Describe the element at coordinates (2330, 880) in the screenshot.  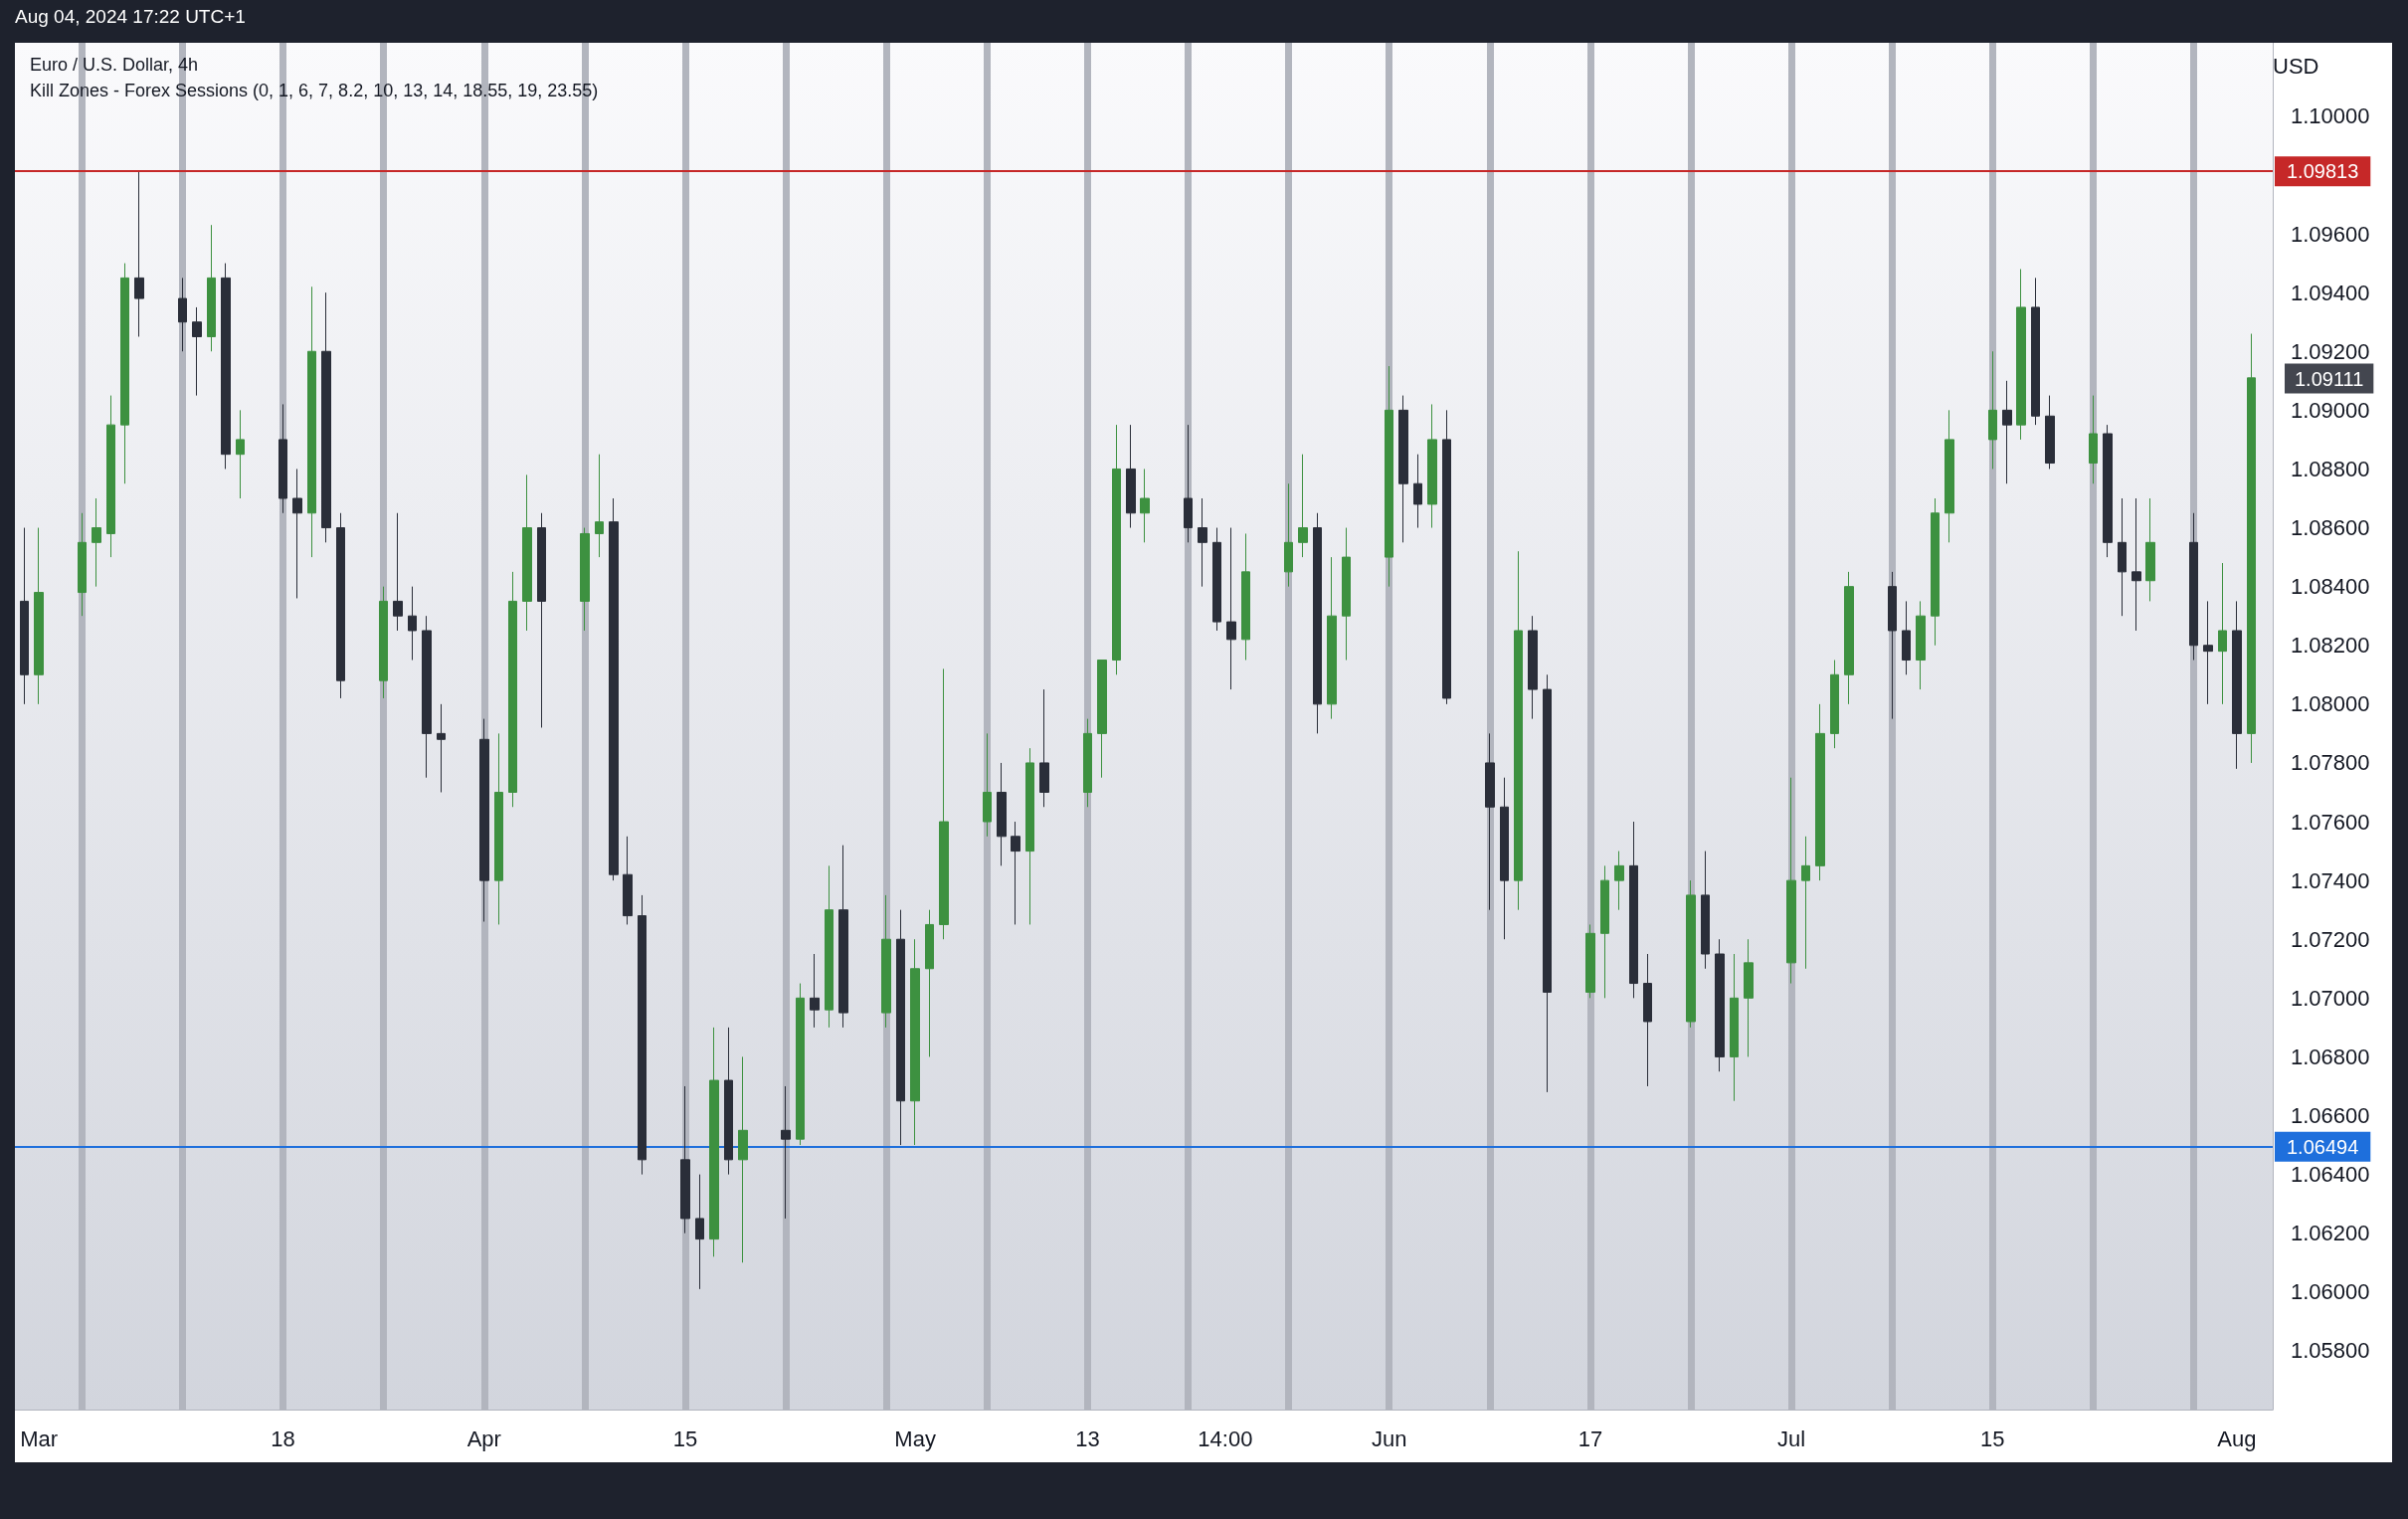
I see `y-tick-label: 1.07400` at that location.